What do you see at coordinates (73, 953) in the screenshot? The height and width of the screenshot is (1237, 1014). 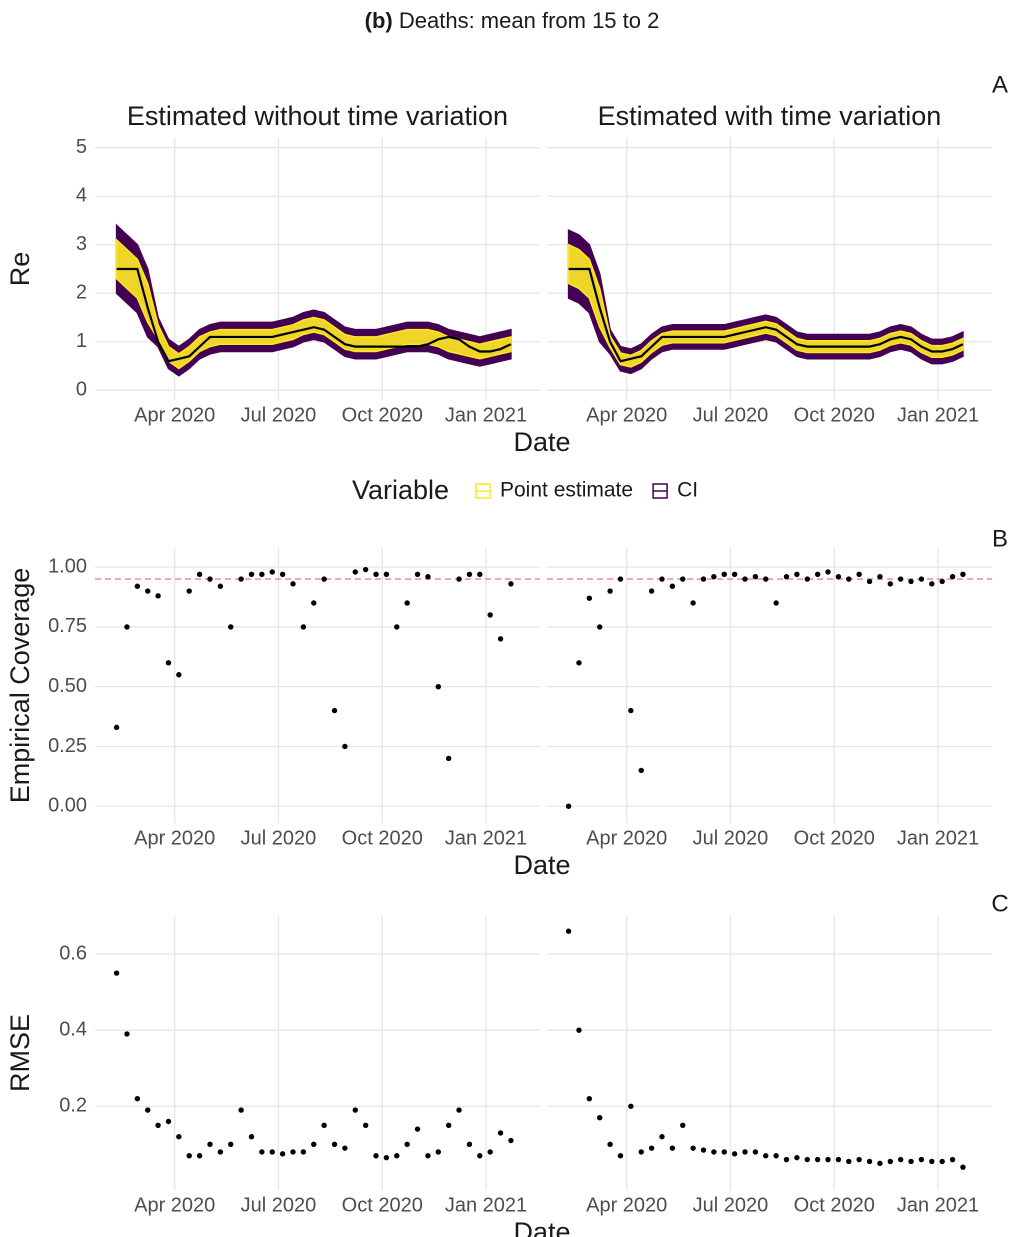 I see `y-tick-label: 0.6` at bounding box center [73, 953].